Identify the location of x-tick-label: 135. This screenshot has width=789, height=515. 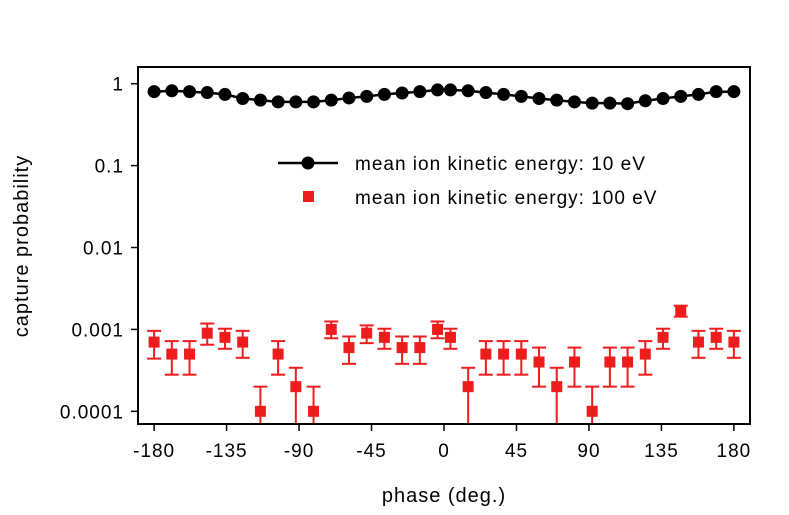
(661, 451).